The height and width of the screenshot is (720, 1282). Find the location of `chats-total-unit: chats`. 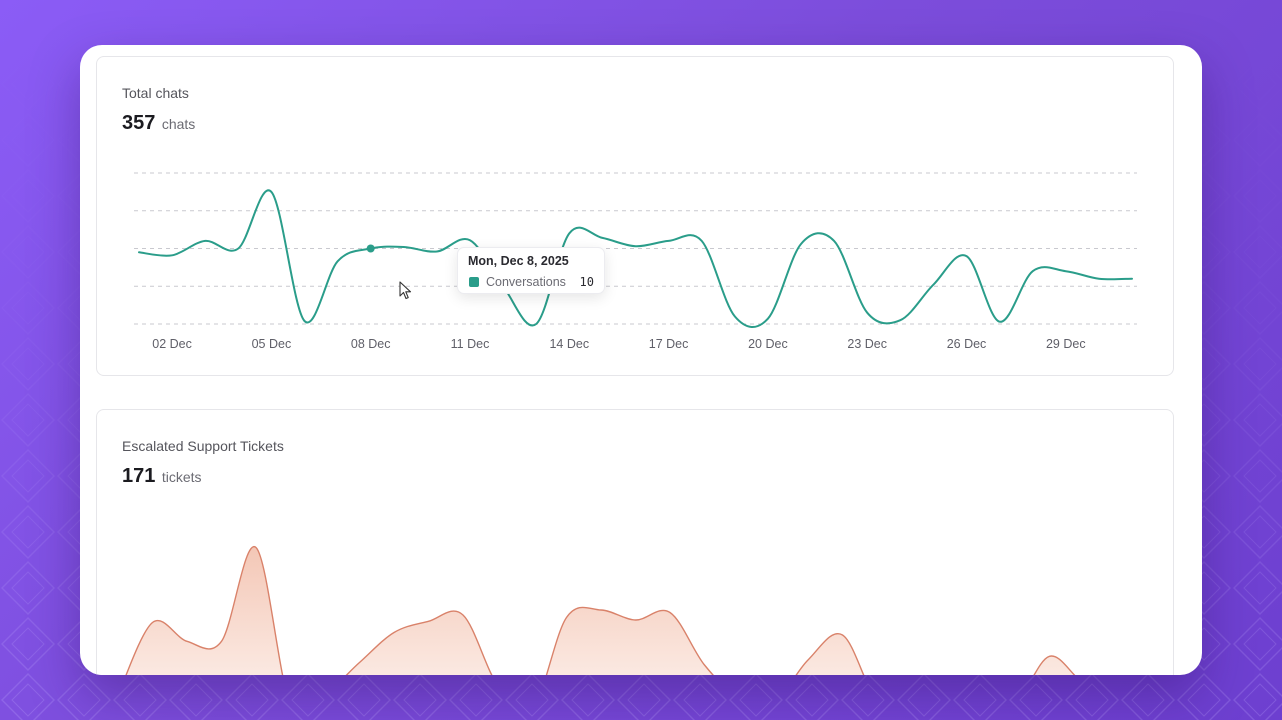

chats-total-unit: chats is located at coordinates (178, 124).